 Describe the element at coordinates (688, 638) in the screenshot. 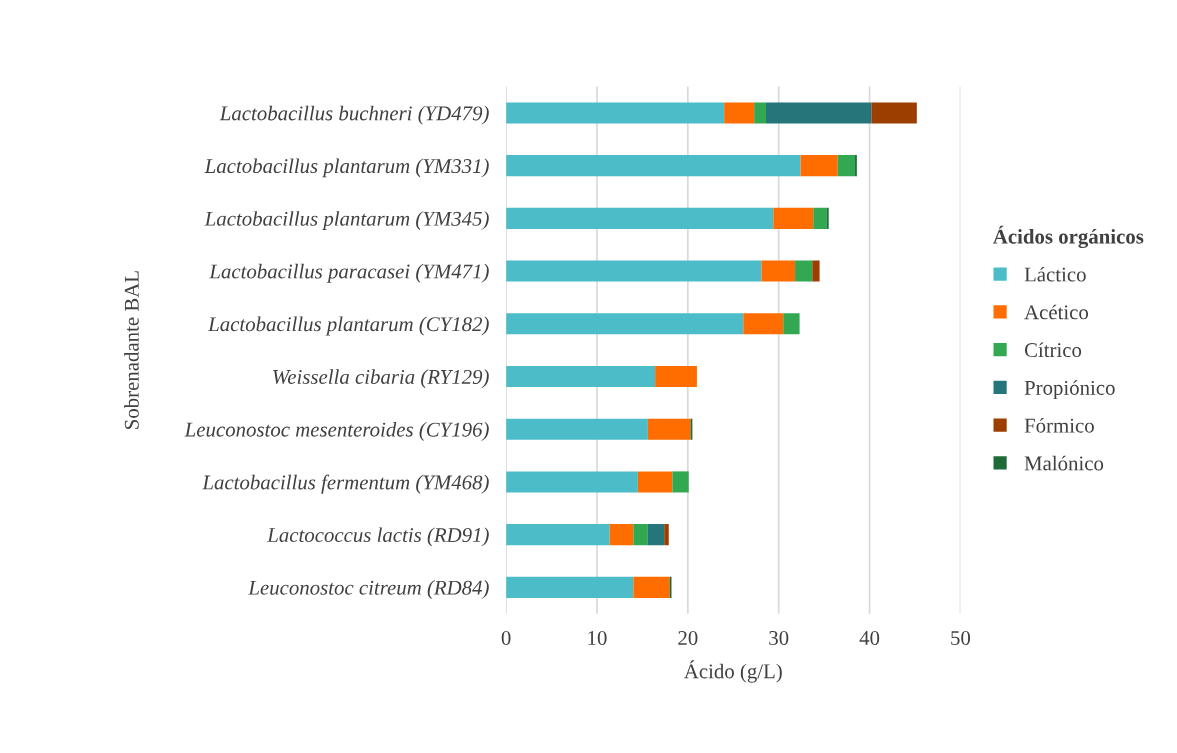

I see `x-tick-label: 20` at that location.